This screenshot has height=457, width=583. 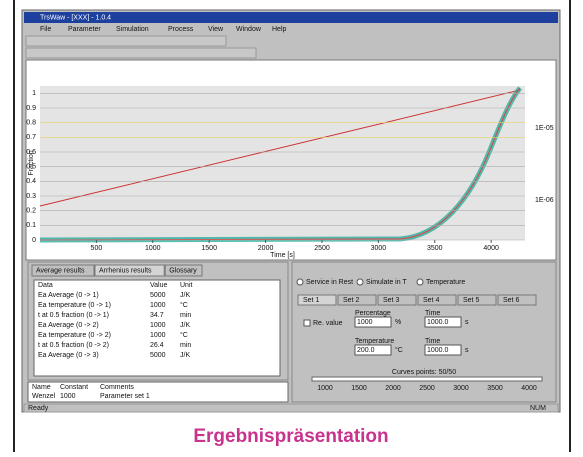 I want to click on option-label: Service in Rest, so click(x=329, y=282).